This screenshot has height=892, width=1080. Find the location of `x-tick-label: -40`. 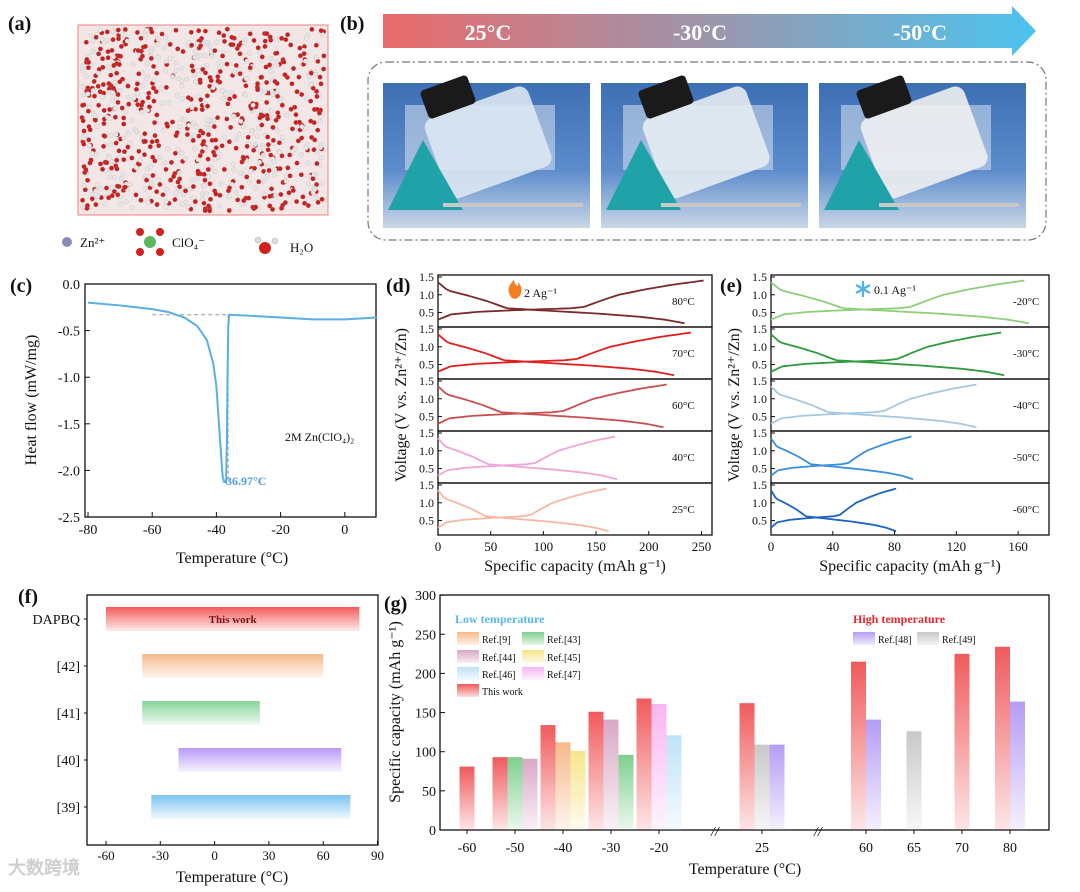

x-tick-label: -40 is located at coordinates (563, 848).